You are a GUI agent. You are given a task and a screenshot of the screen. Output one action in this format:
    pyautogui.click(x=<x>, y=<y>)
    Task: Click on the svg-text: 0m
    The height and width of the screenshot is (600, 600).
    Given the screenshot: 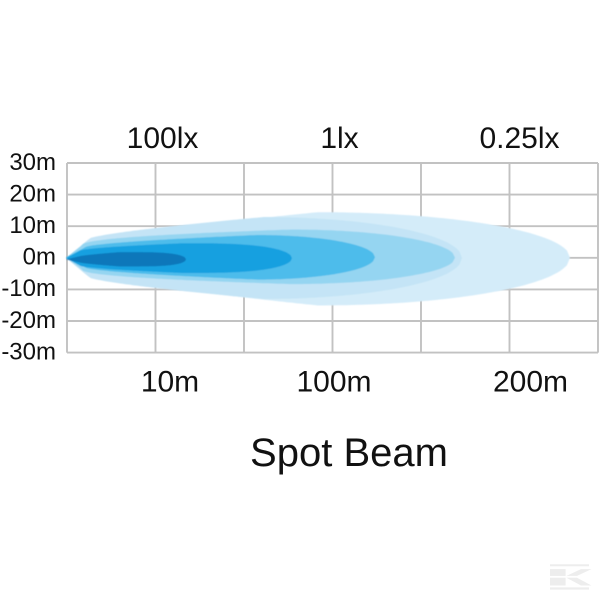 What is the action you would take?
    pyautogui.click(x=39, y=257)
    